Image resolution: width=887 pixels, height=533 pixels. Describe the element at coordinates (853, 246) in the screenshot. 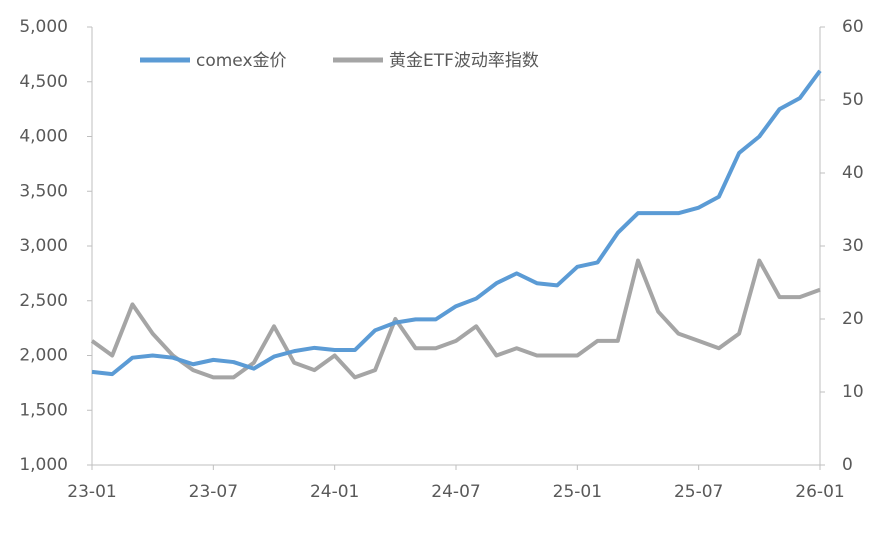

I see `y2-tick-label: 30` at that location.